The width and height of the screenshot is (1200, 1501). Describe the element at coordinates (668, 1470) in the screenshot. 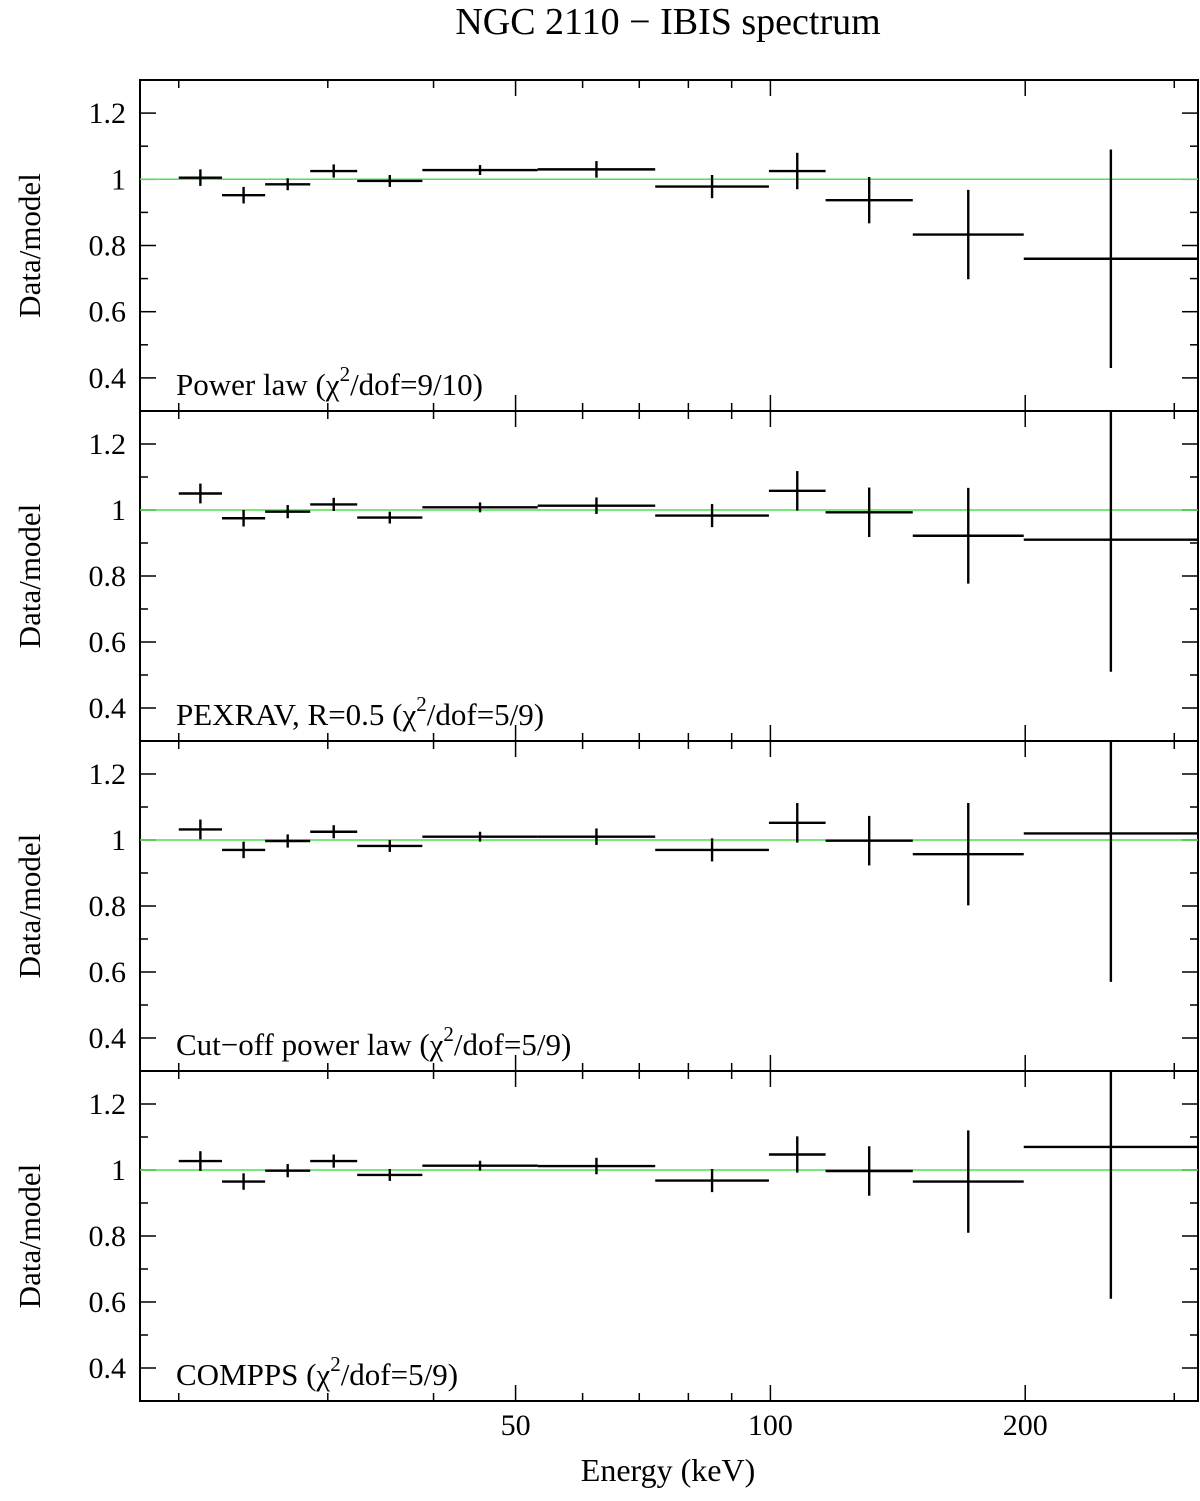

I see `x-axis-label: Energy (keV)` at that location.